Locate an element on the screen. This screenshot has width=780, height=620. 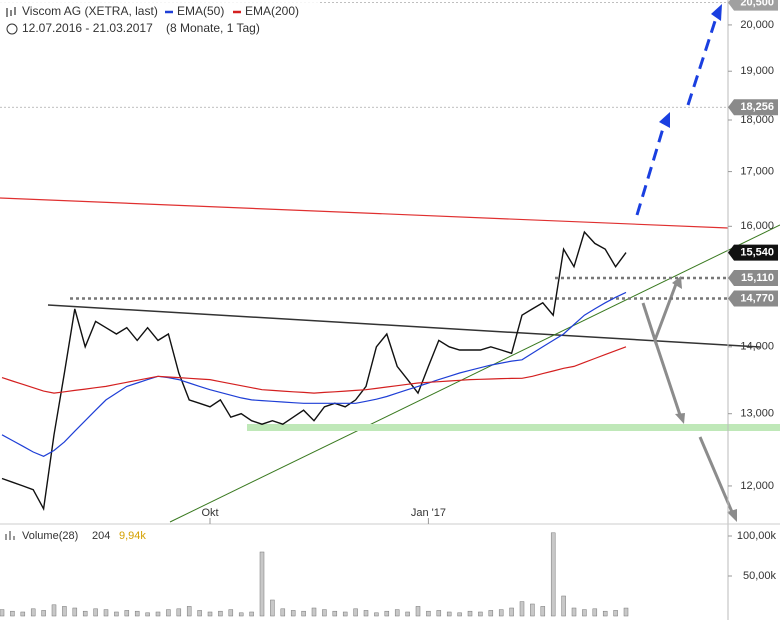
price-badge-label: 15,110 is located at coordinates (757, 278).